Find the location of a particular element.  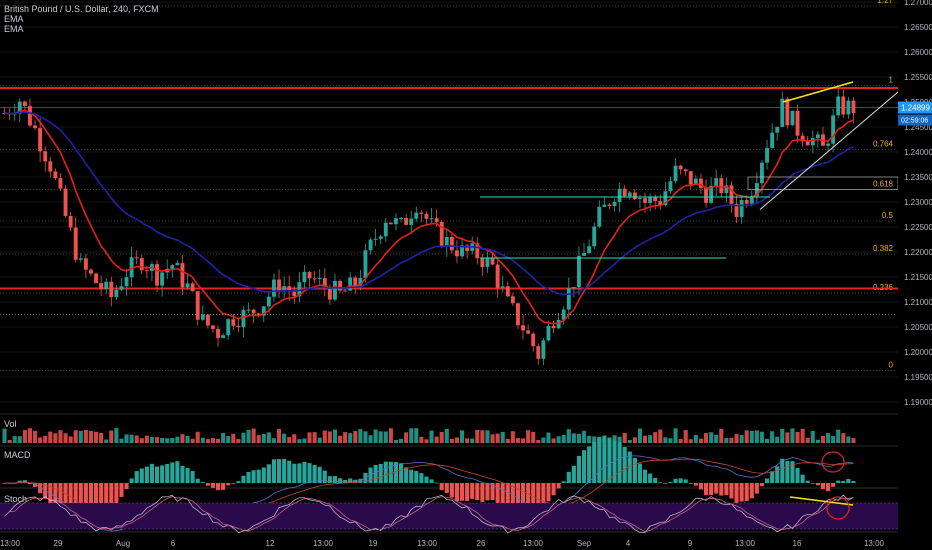

current-price-badge is located at coordinates (915, 107).